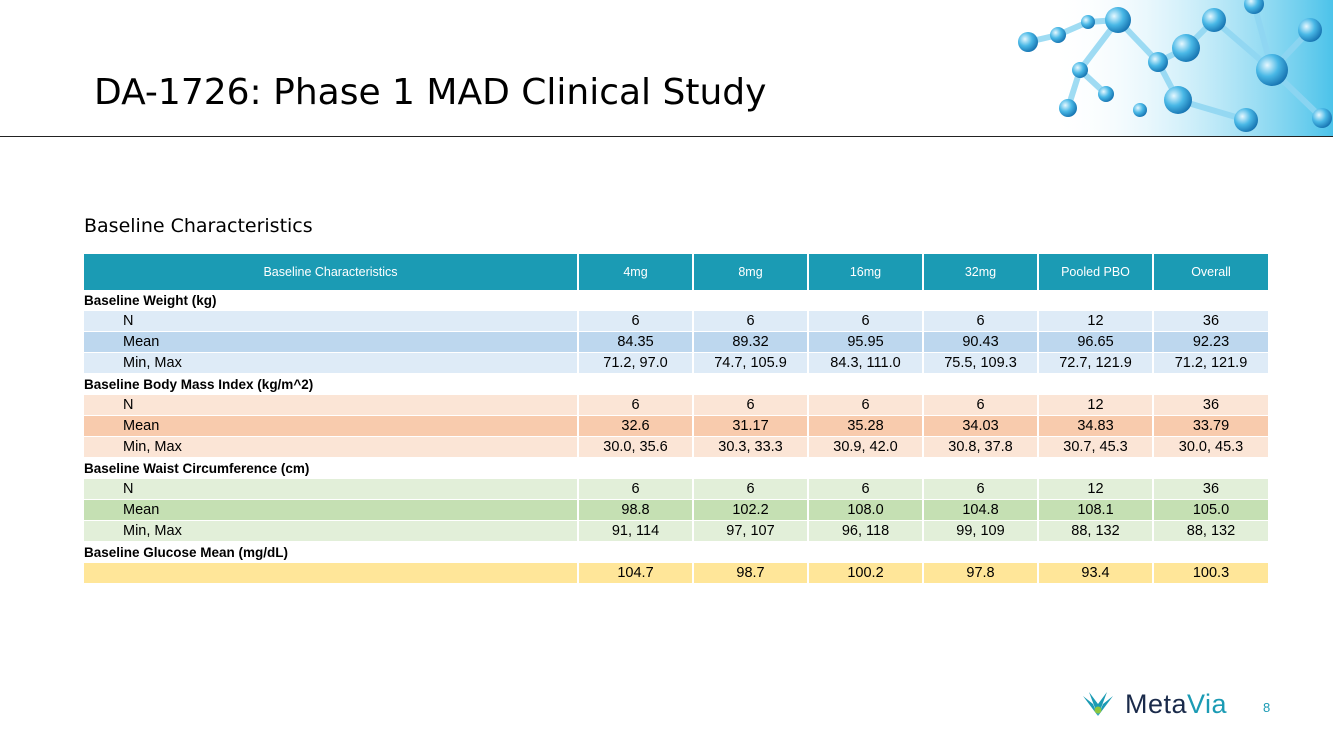  I want to click on table-cell: 100.3, so click(1210, 573).